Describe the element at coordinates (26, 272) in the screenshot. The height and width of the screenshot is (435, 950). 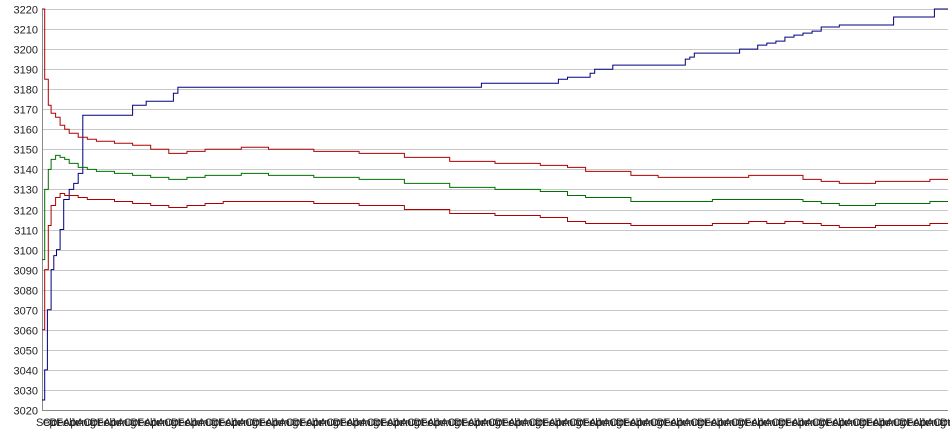
I see `y-tick-label: 3090` at that location.